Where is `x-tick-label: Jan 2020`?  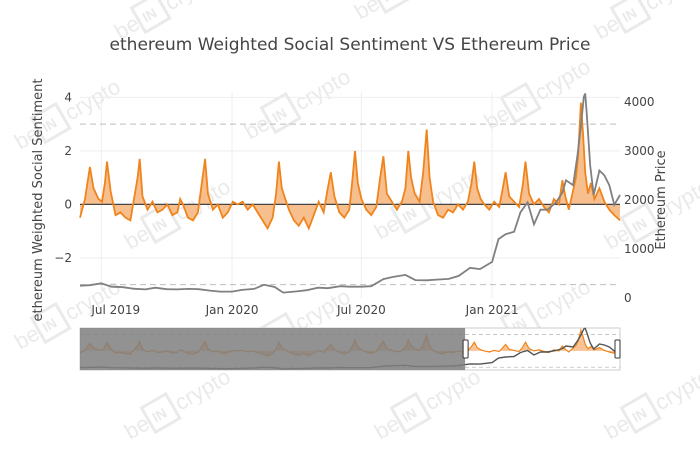 x-tick-label: Jan 2020 is located at coordinates (232, 310).